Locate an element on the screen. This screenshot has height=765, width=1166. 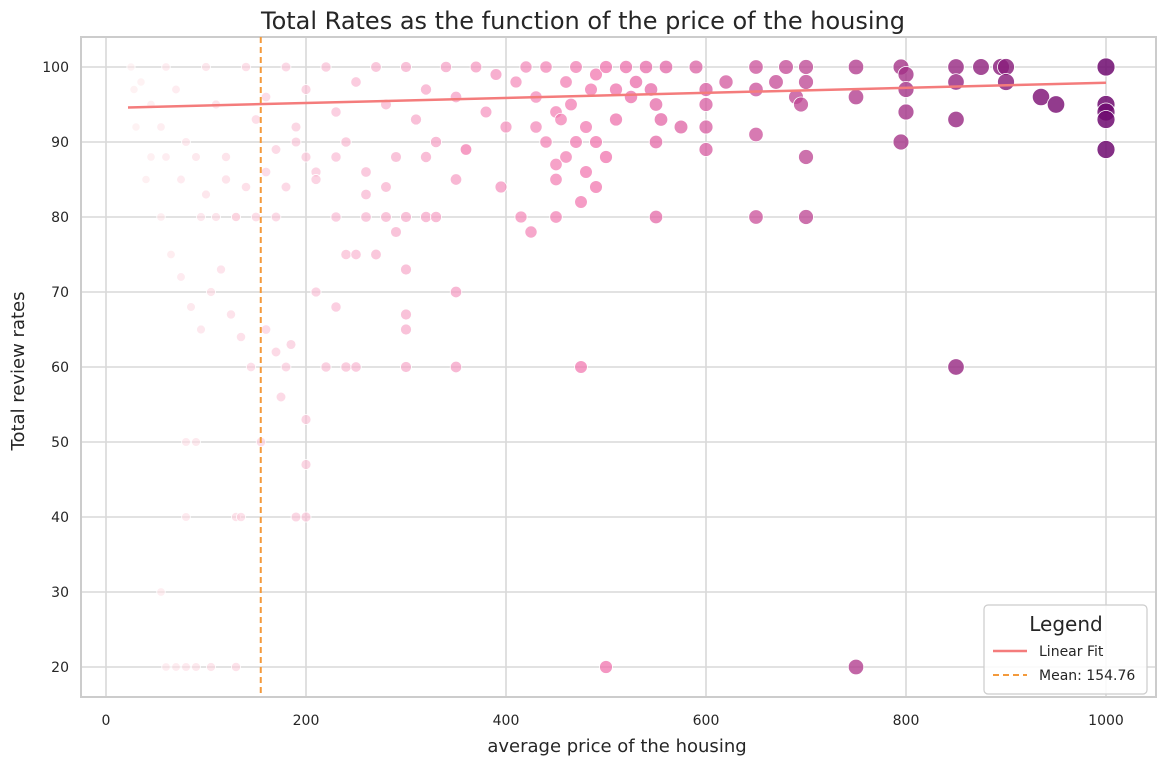
x-tick-label: 400 is located at coordinates (506, 721).